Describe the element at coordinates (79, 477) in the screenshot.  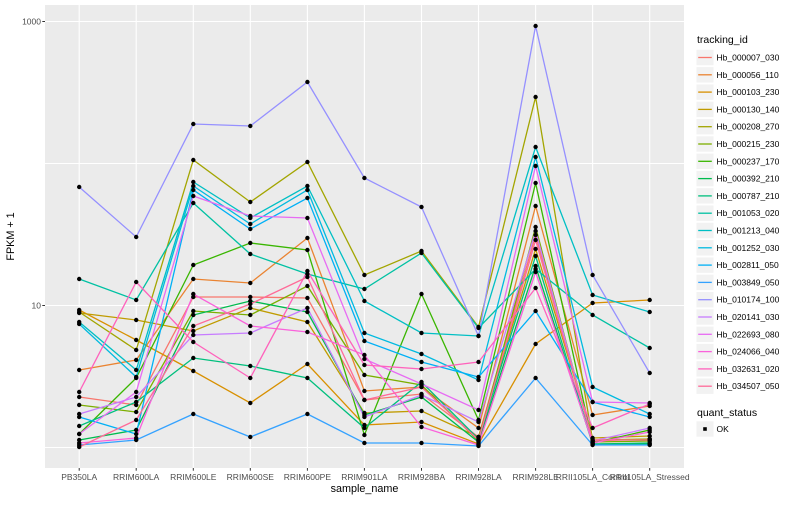
I see `svg-text: PB350LA` at that location.